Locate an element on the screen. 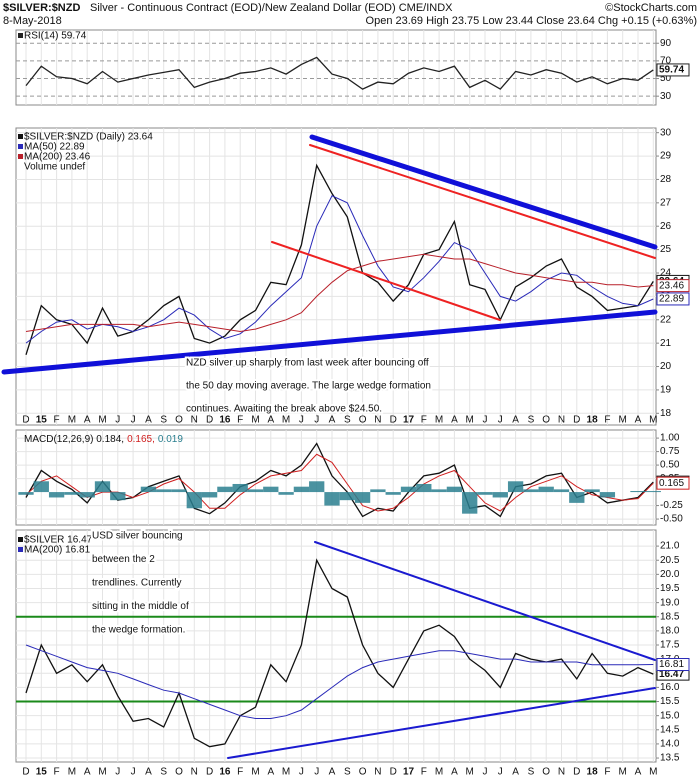 This screenshot has width=700, height=780. legend-part: MACD(12,26,9) 0.184, is located at coordinates (74, 439).